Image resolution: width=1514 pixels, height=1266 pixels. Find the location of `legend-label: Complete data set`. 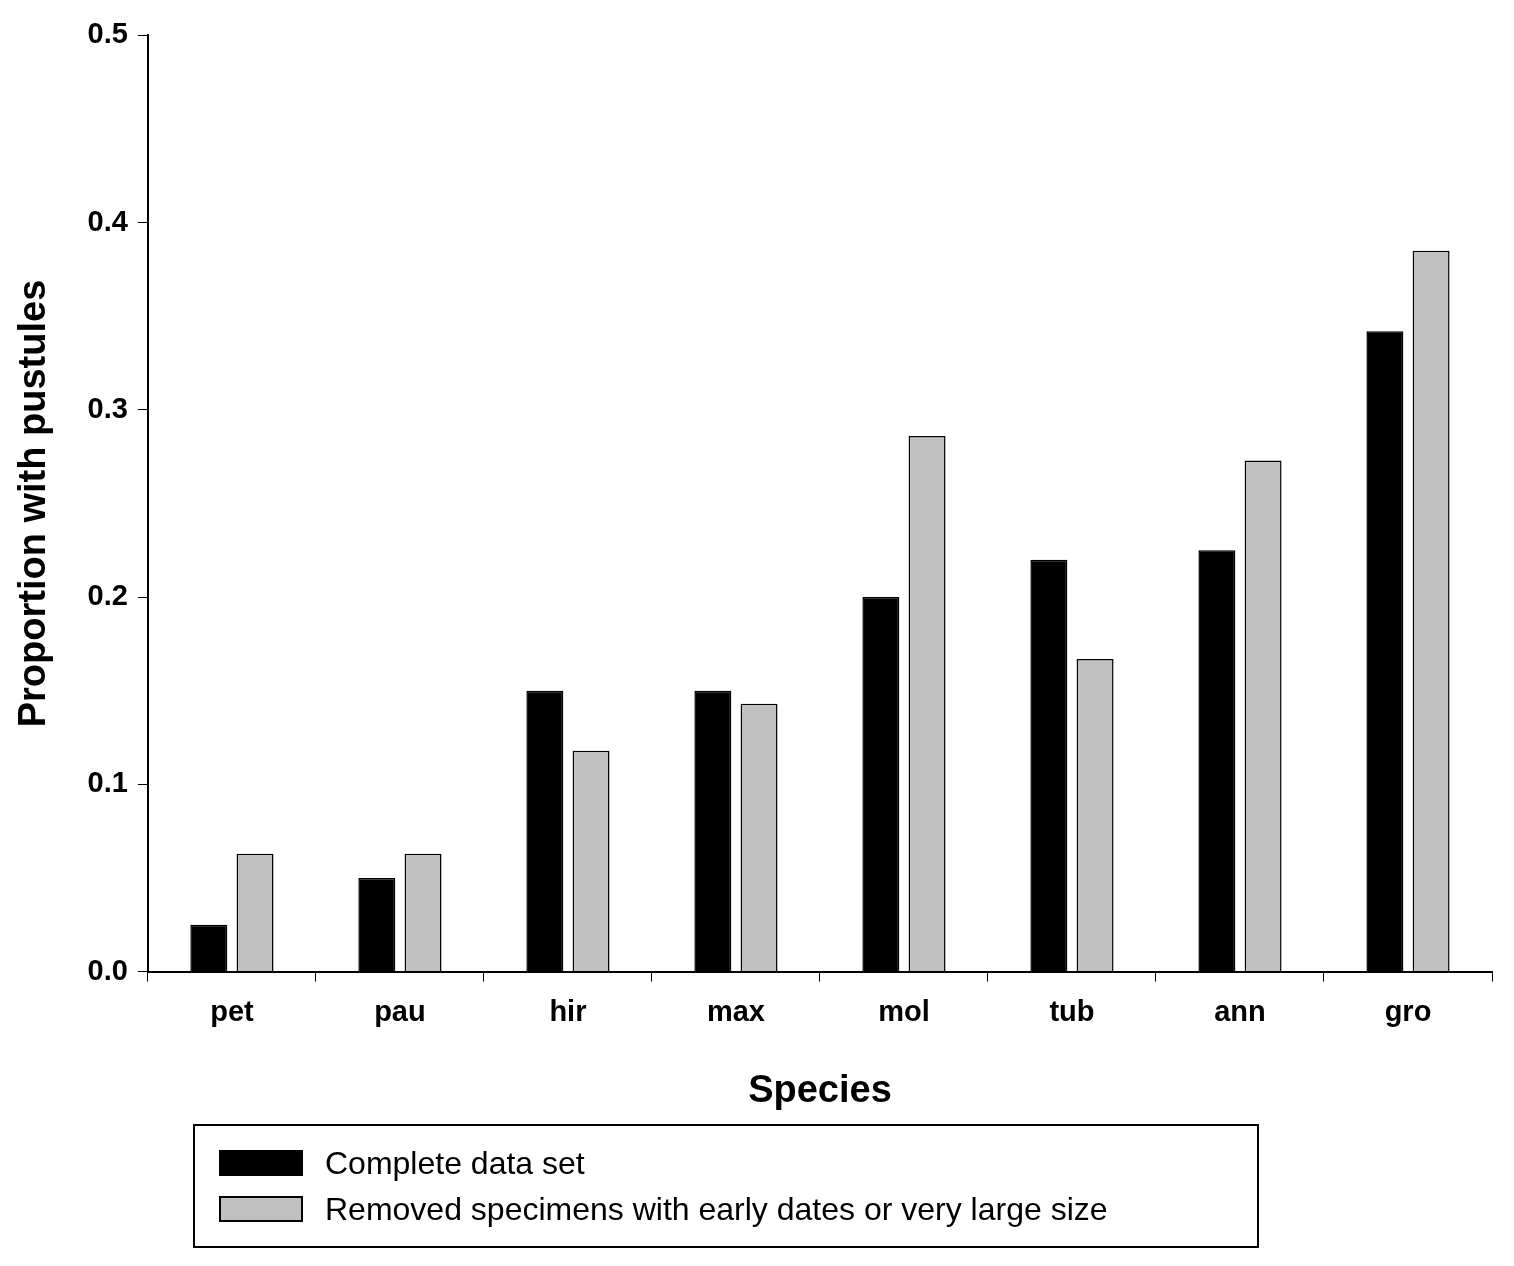

legend-label: Complete data set is located at coordinates (455, 1163).